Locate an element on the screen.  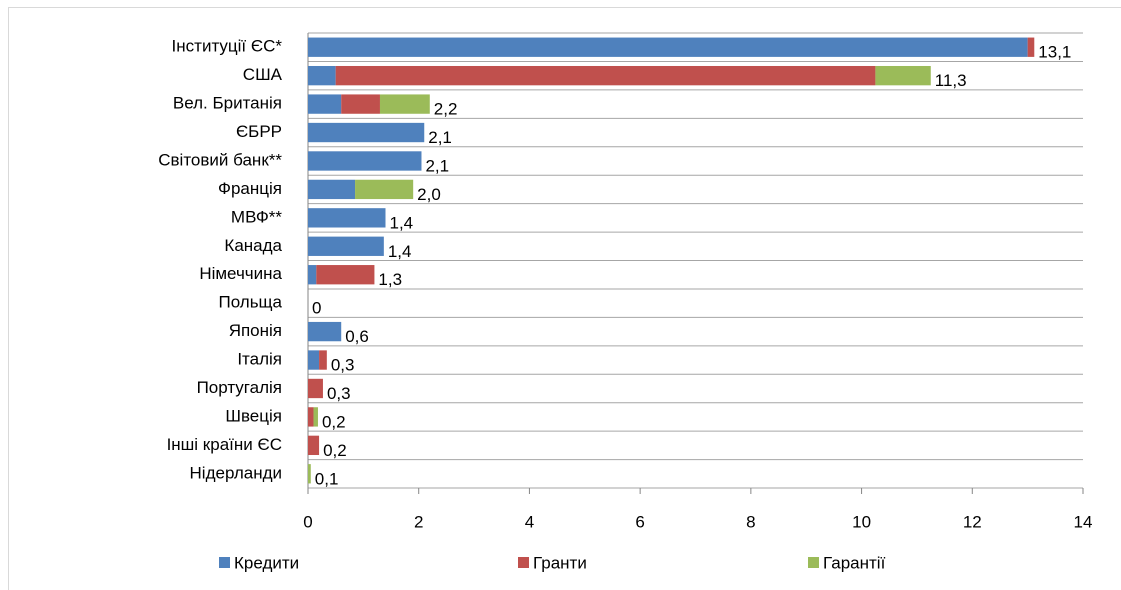
category-label: Франція is located at coordinates (250, 188).